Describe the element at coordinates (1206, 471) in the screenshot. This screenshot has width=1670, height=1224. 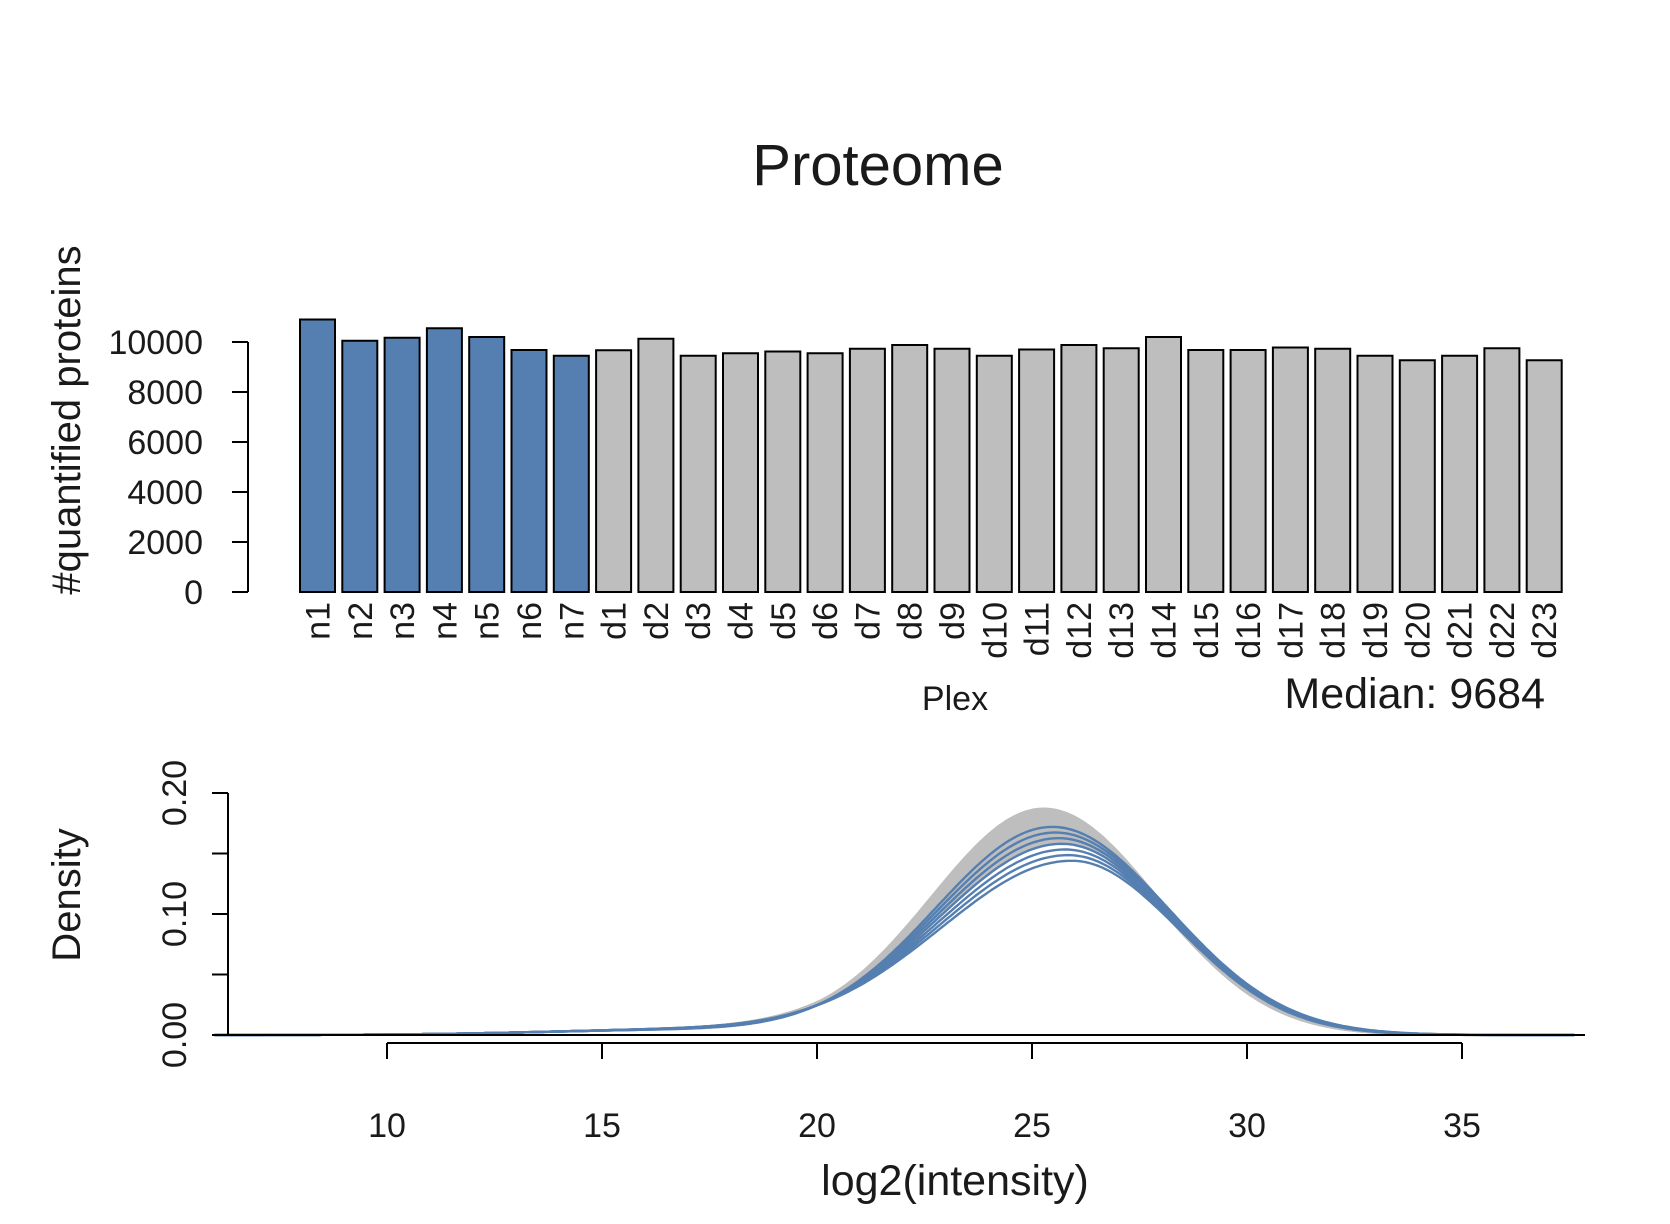
I see `bar-d15` at that location.